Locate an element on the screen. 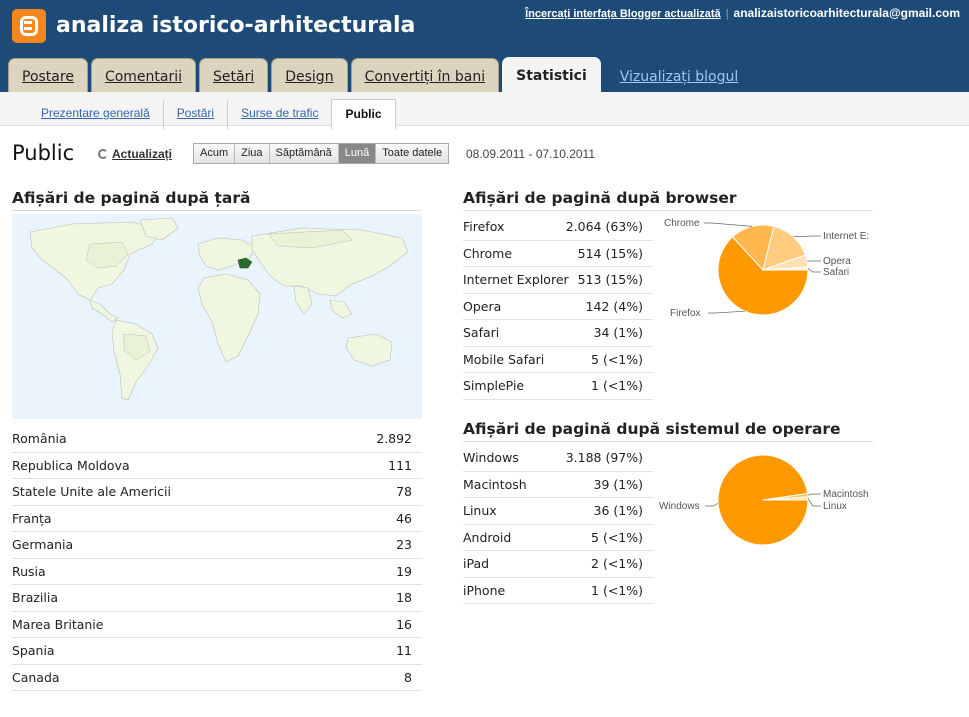 The image size is (969, 717). tab-comentarii: Comentarii is located at coordinates (143, 75).